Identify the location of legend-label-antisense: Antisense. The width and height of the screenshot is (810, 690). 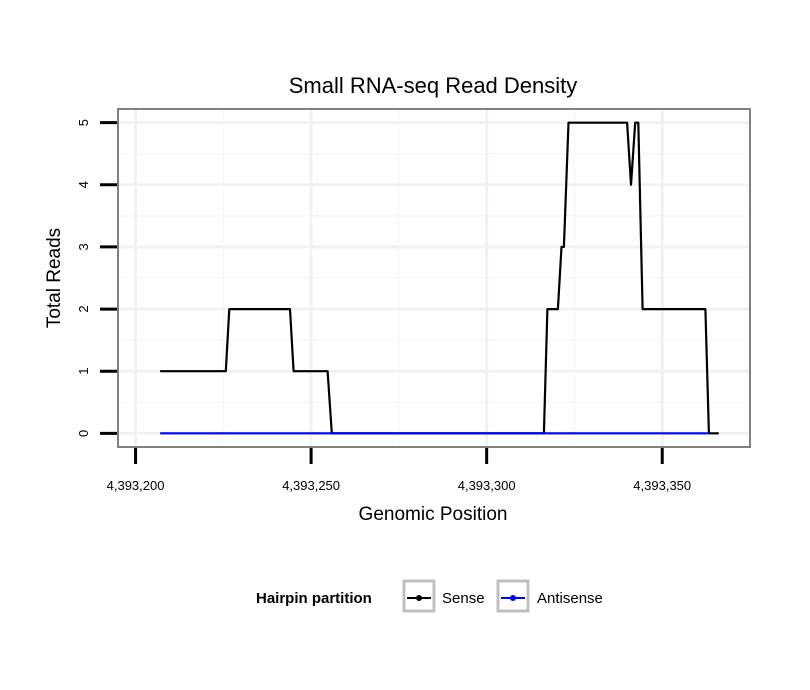
(570, 598).